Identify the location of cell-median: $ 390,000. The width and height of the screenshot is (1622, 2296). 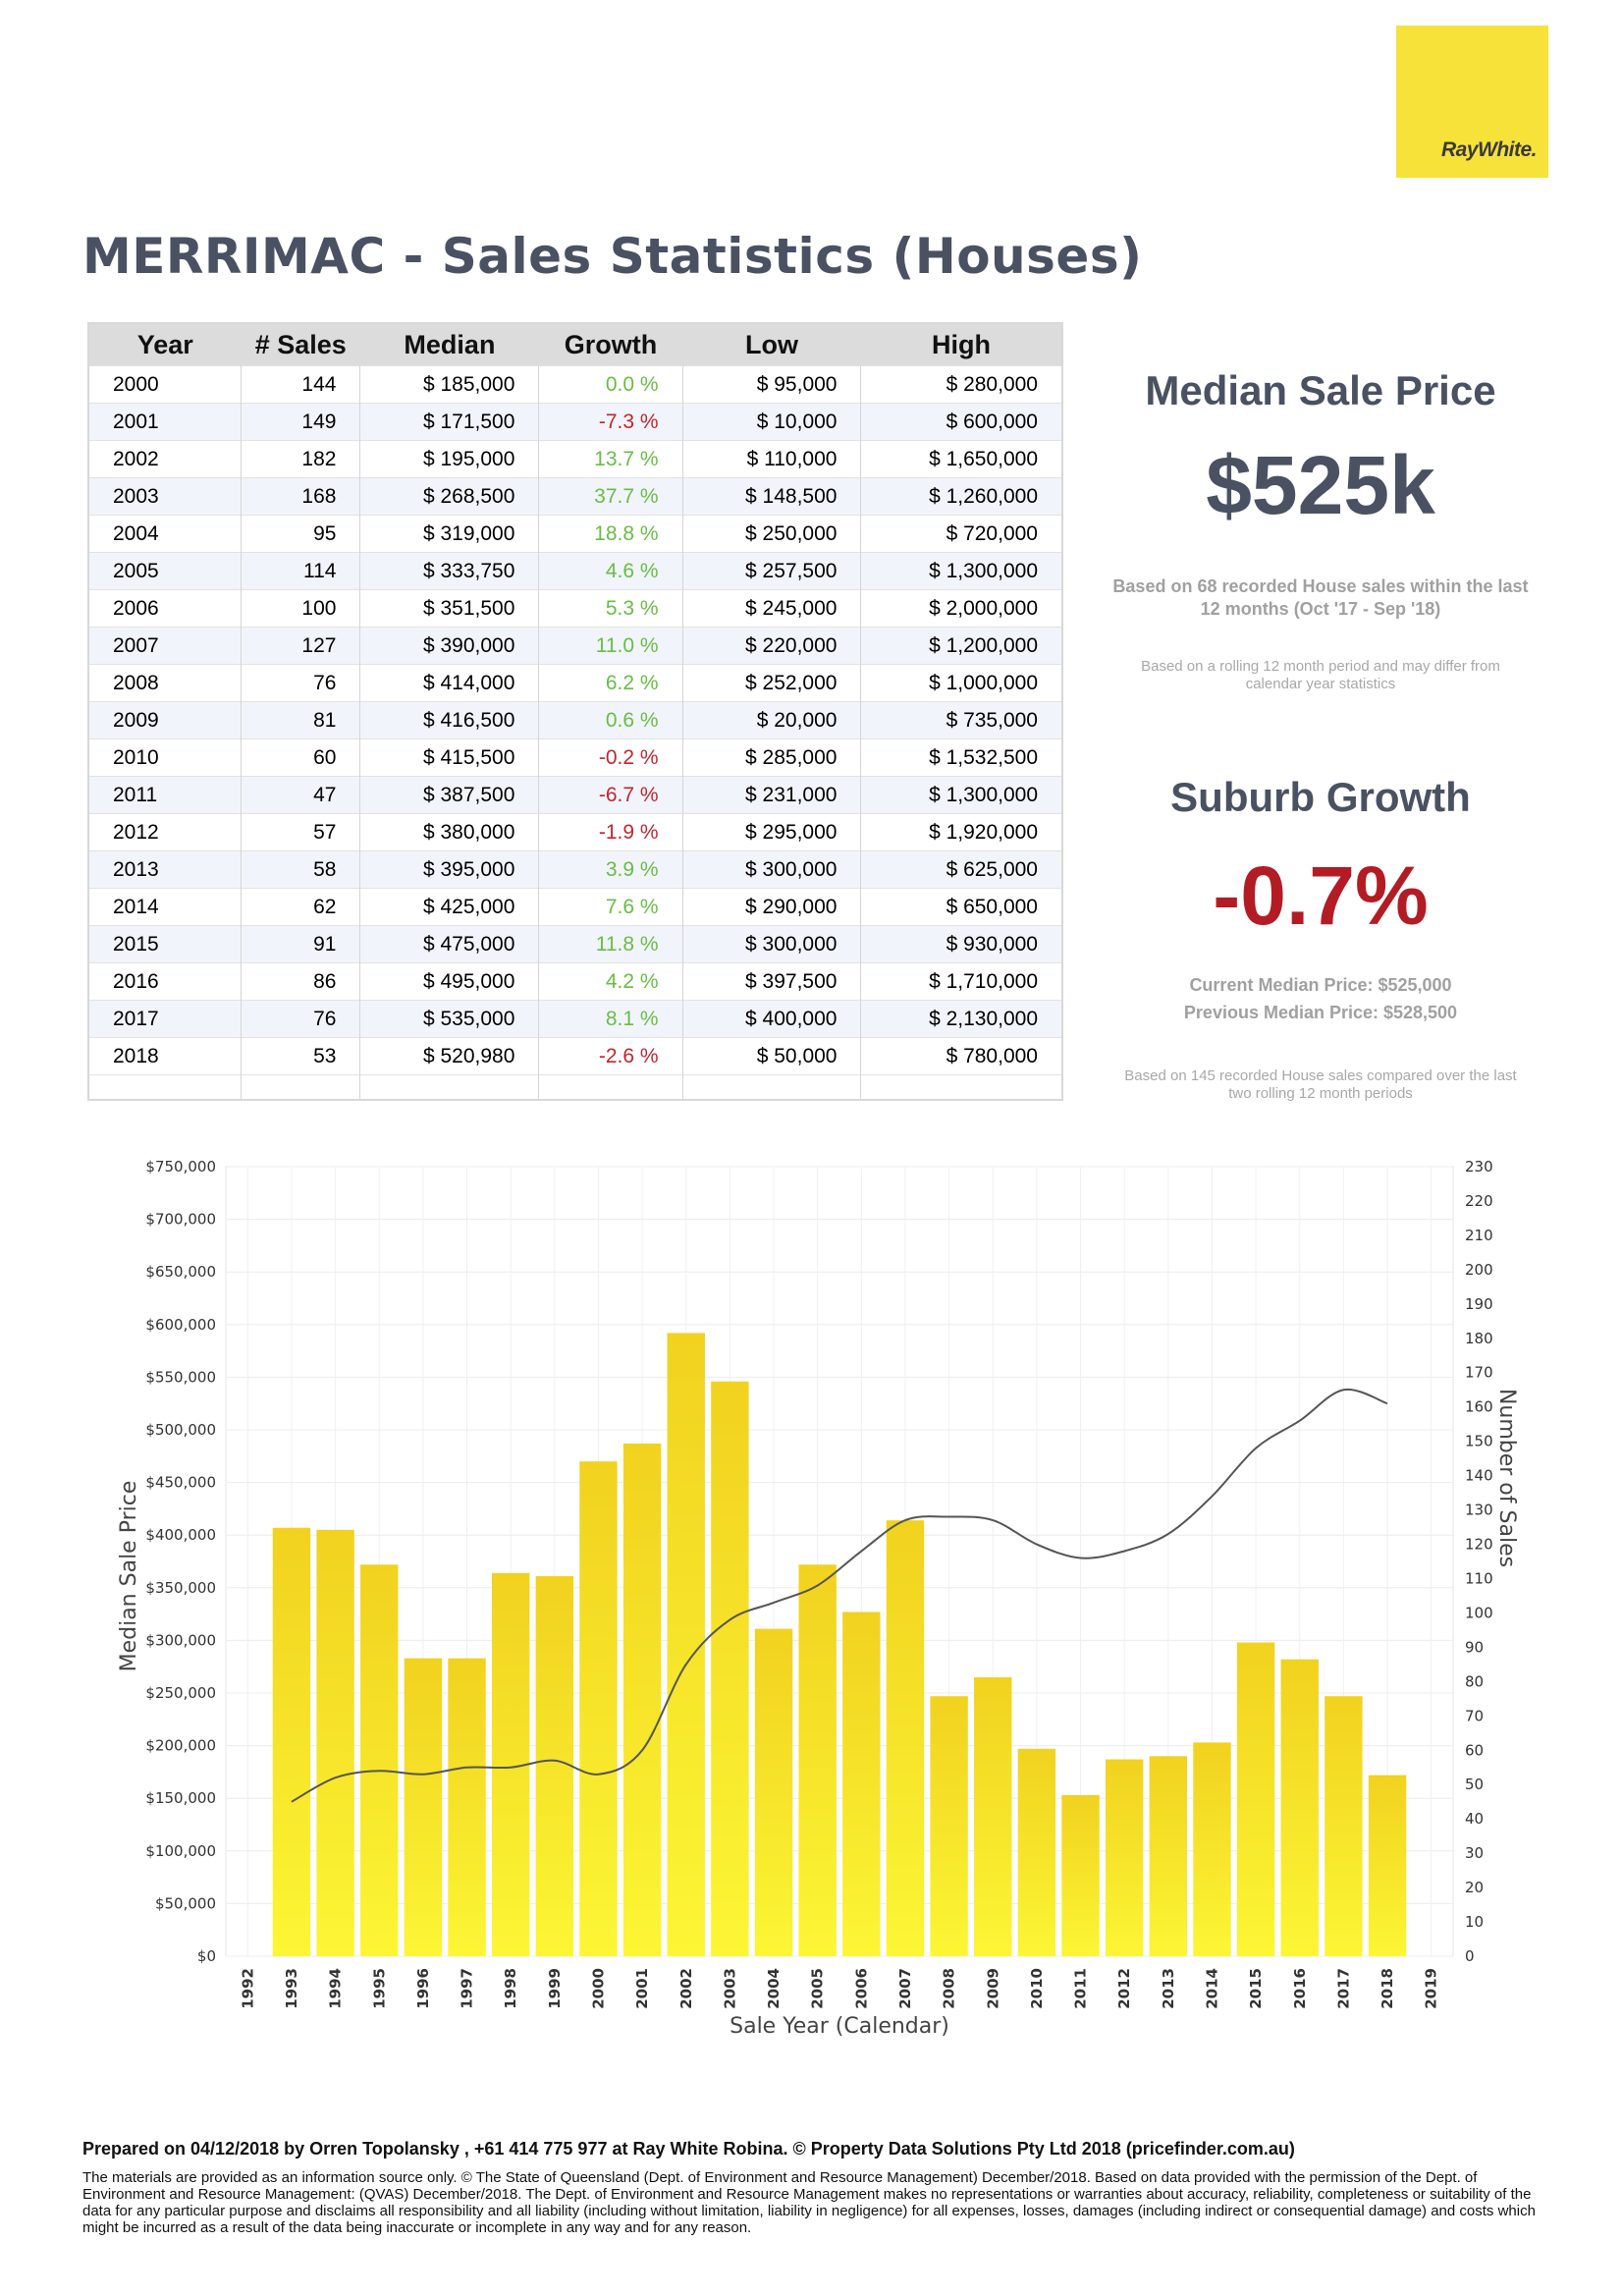
(449, 646).